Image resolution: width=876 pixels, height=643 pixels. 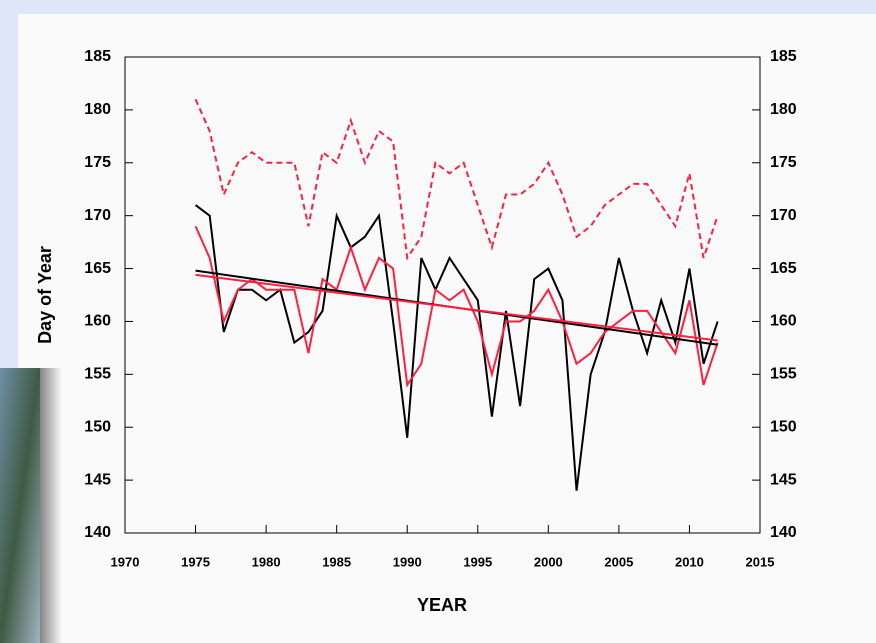 What do you see at coordinates (45, 295) in the screenshot?
I see `y-axis-title: Day of Year` at bounding box center [45, 295].